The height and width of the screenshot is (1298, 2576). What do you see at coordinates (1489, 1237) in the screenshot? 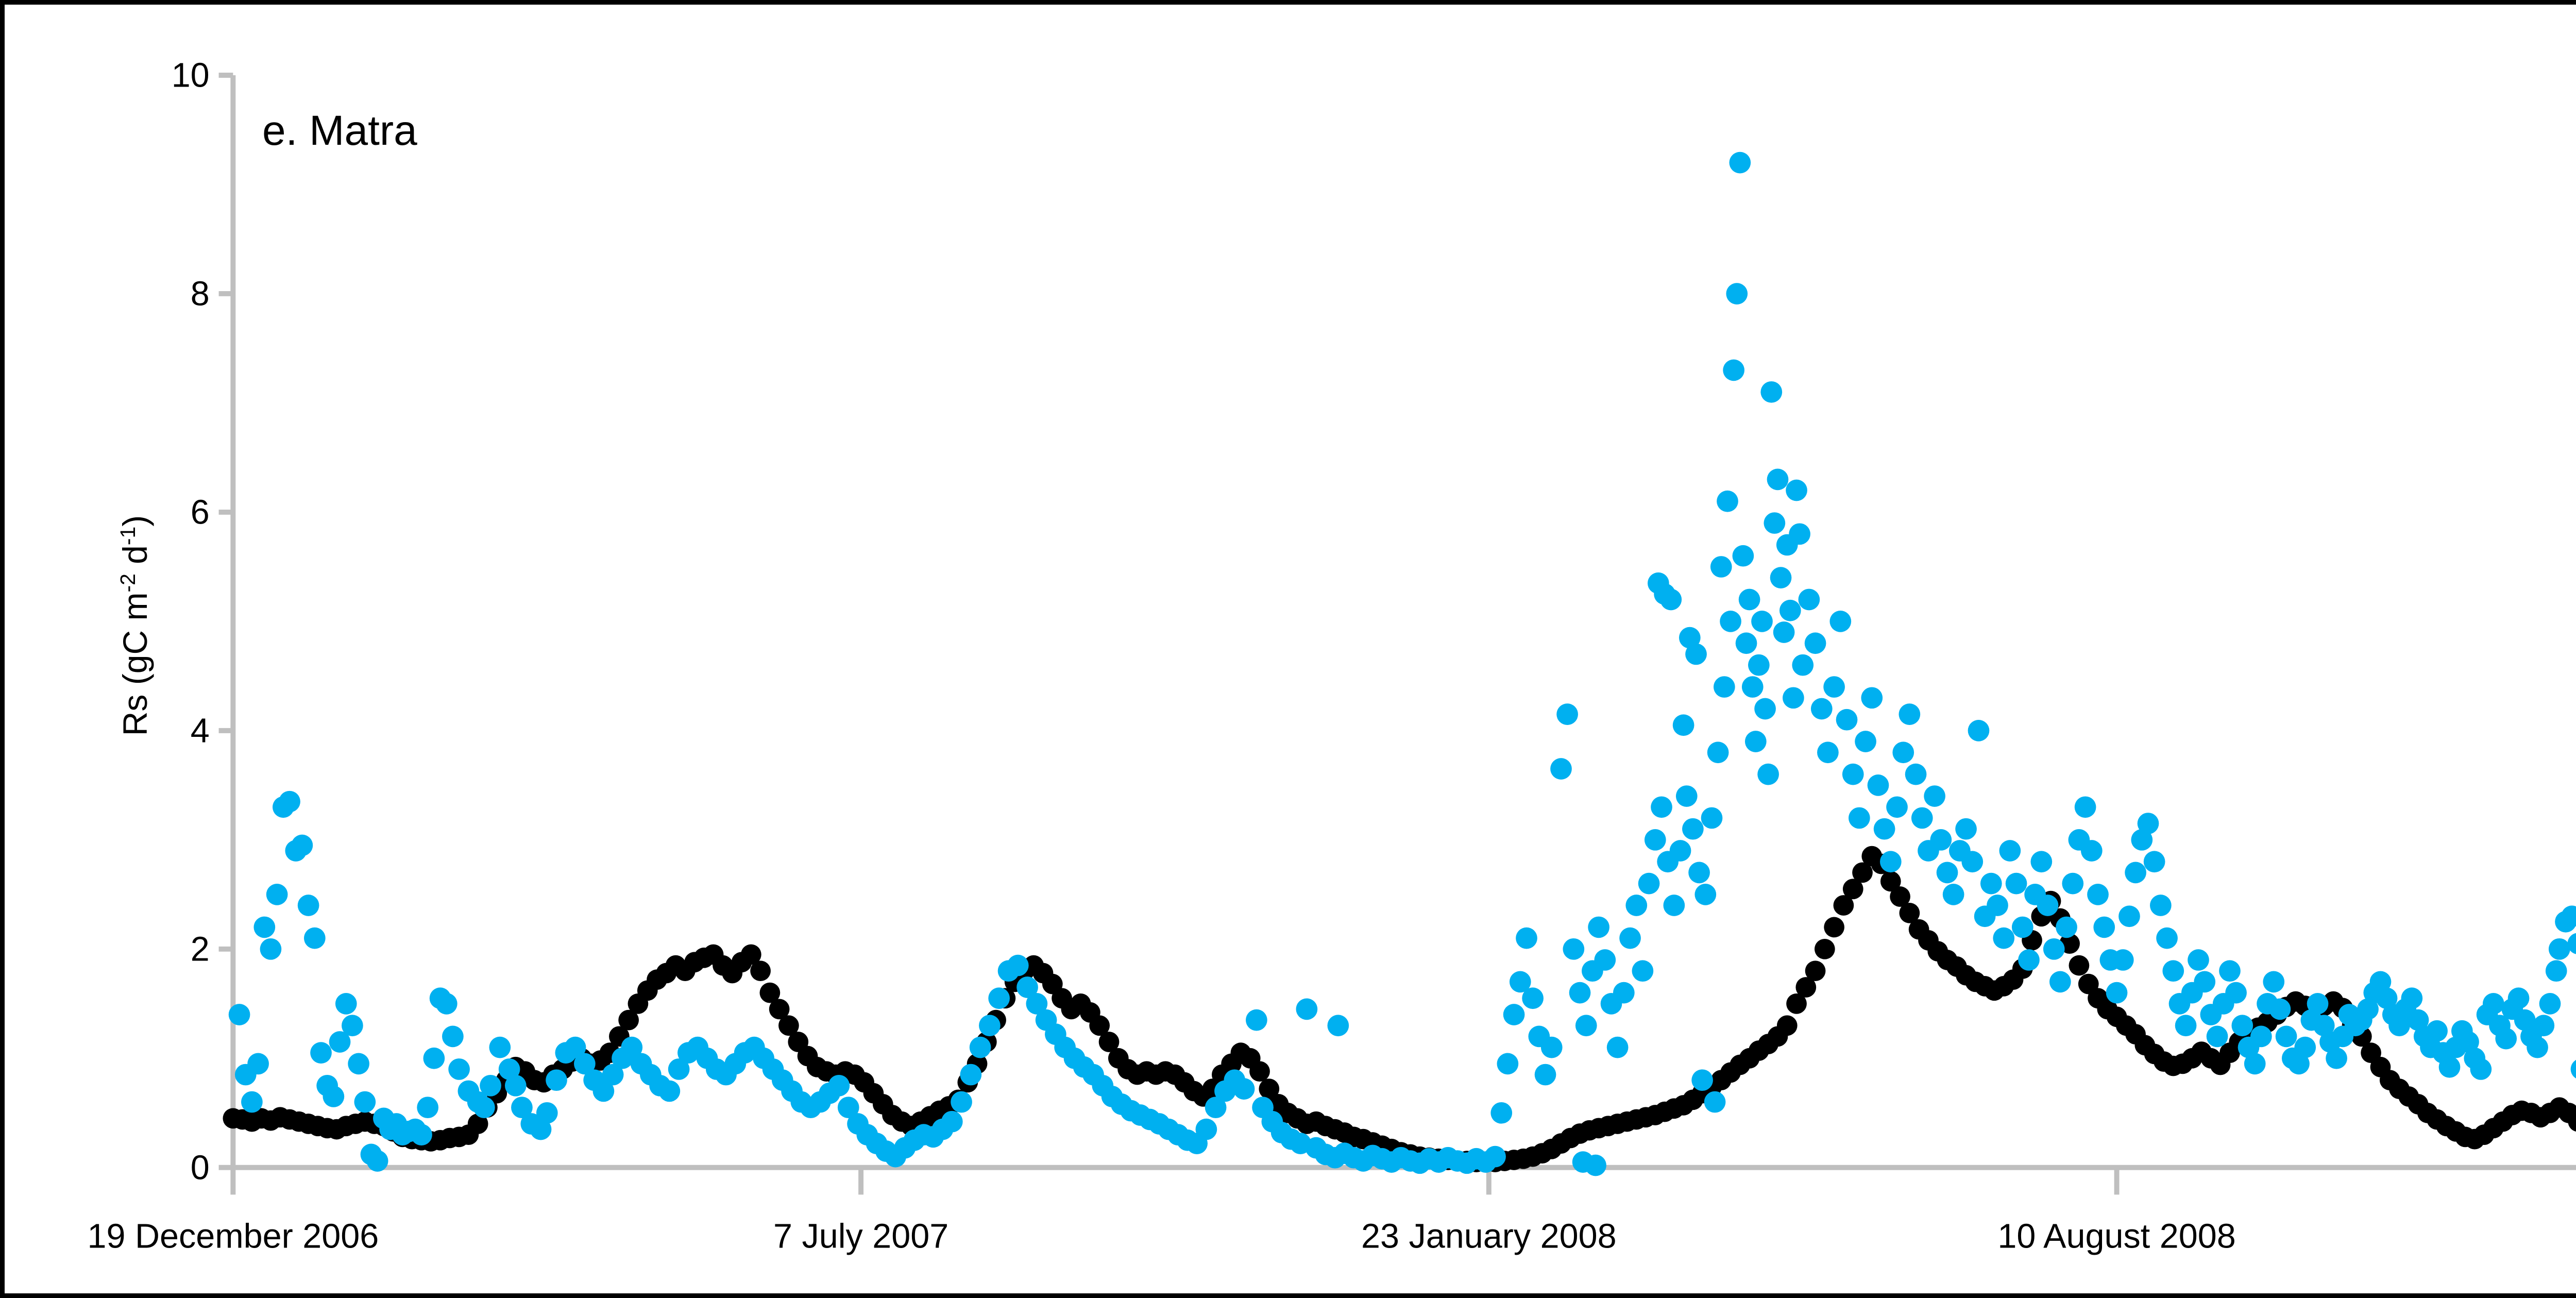
I see `x-axis-tick-label: 23 January 2008` at bounding box center [1489, 1237].